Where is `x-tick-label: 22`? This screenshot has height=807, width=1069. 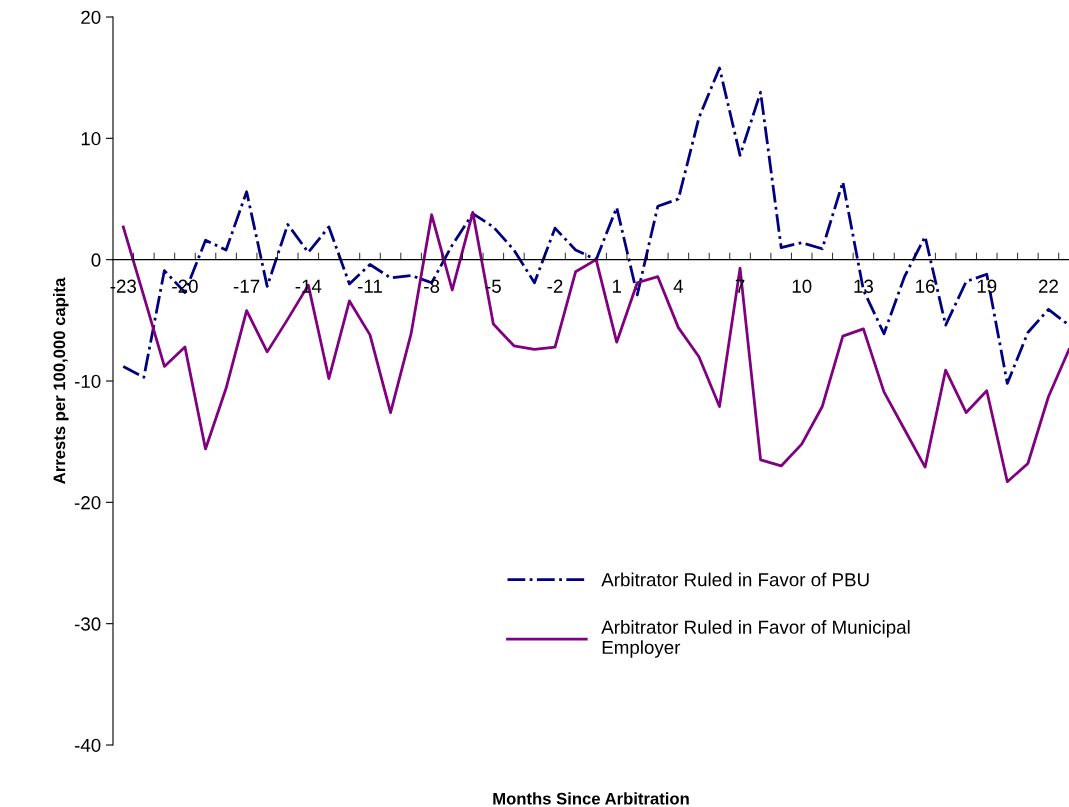
x-tick-label: 22 is located at coordinates (1048, 286).